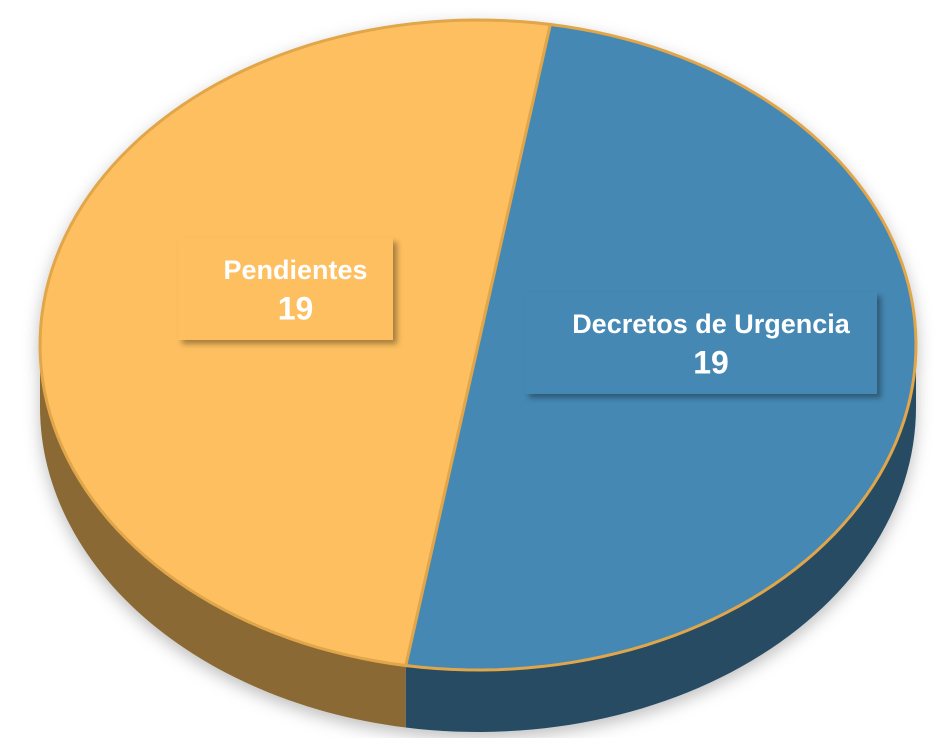 The width and height of the screenshot is (937, 738). Describe the element at coordinates (295, 270) in the screenshot. I see `data-label-name: Pendientes` at that location.